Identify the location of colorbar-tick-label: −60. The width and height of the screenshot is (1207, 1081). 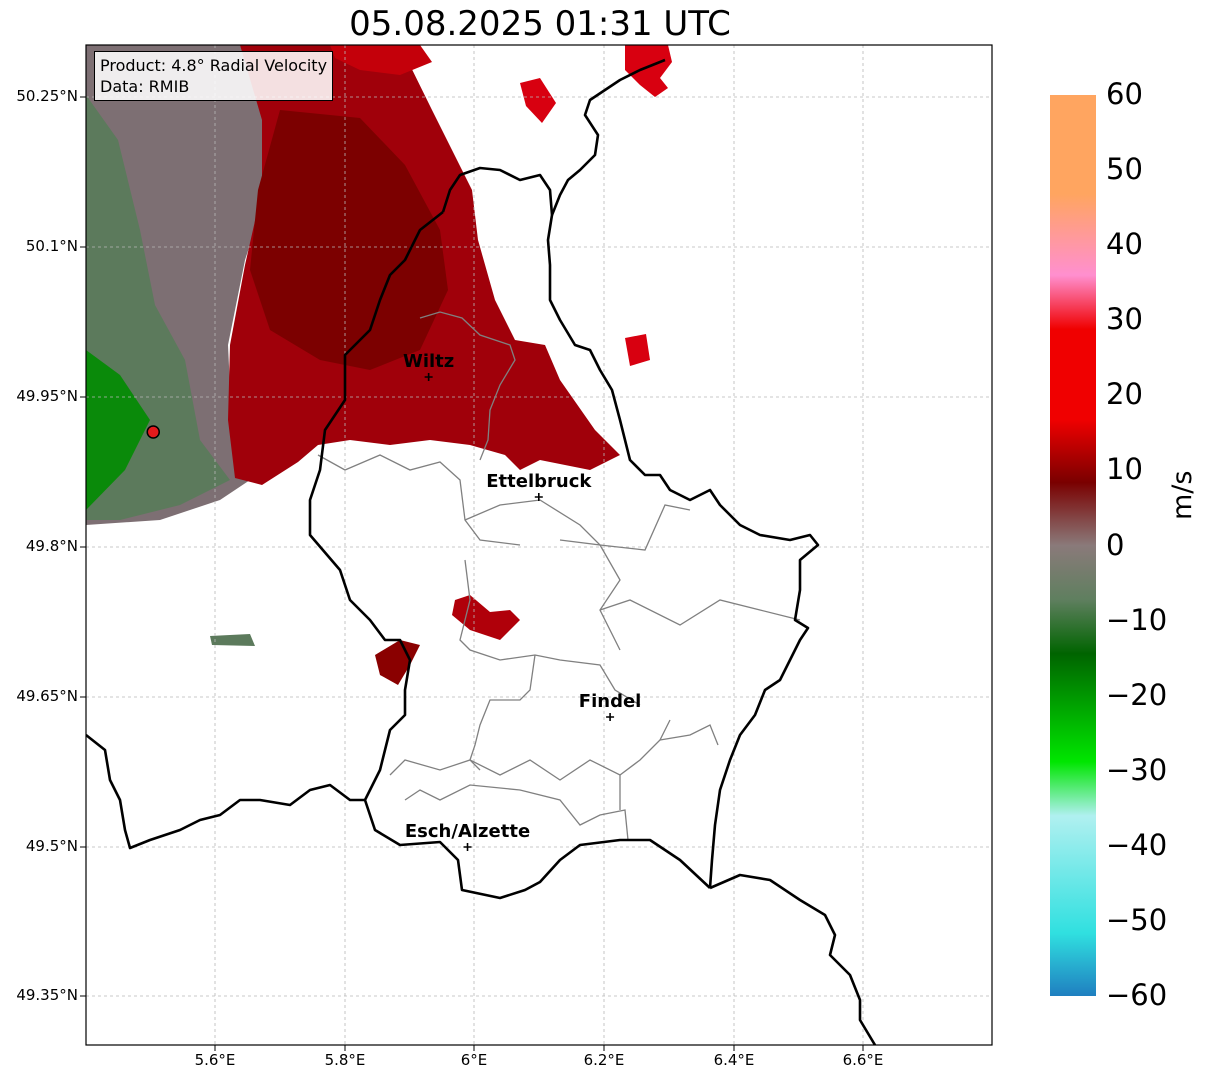
(1137, 995).